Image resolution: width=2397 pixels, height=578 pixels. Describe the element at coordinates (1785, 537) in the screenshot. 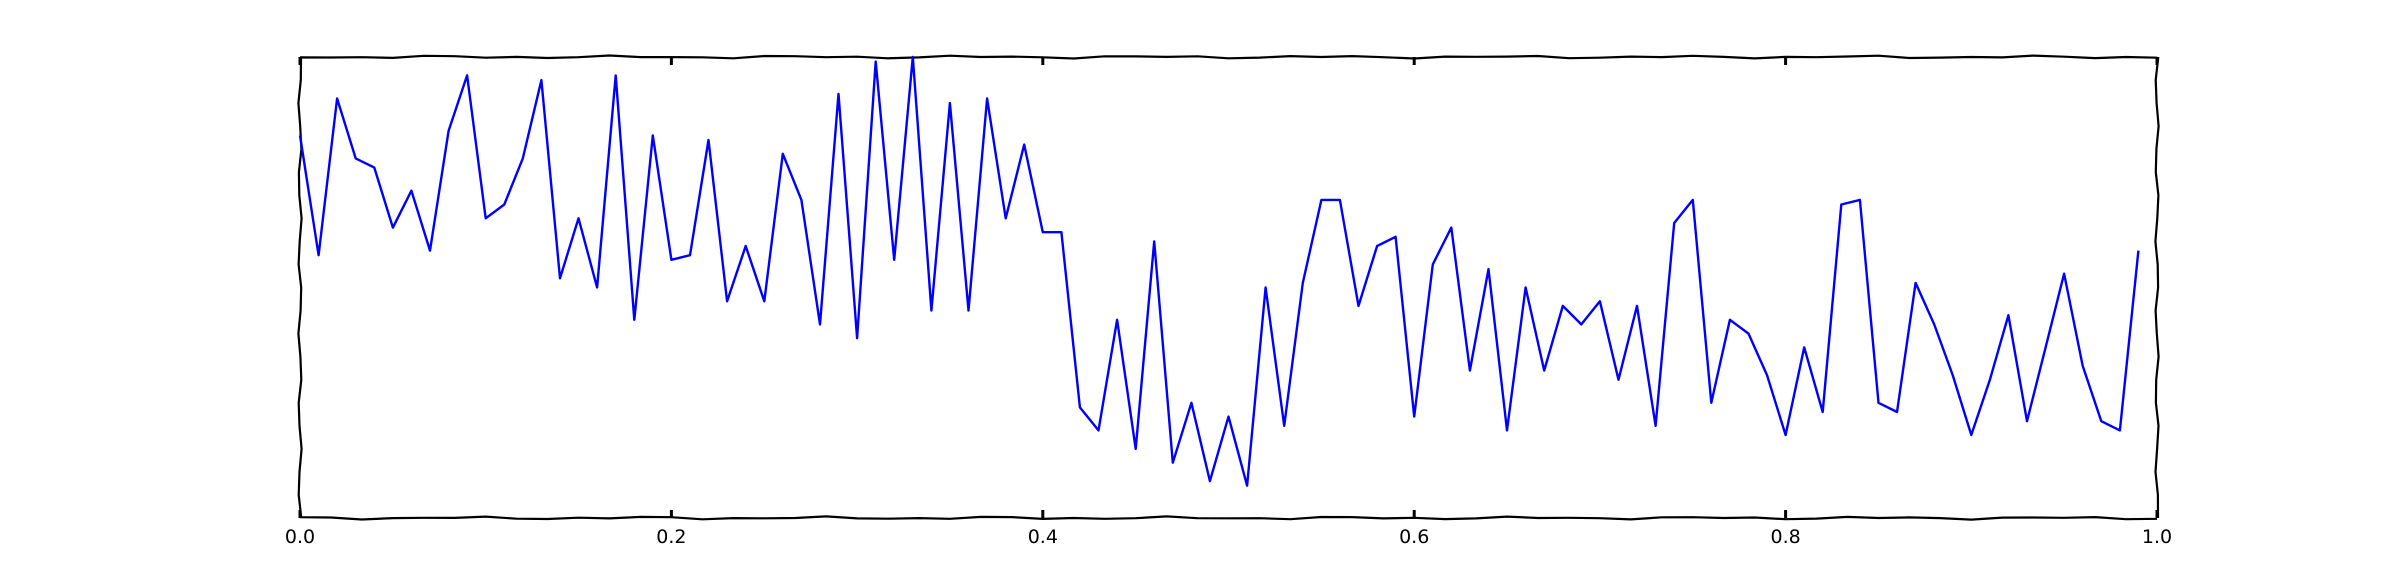

I see `x-tick-label: 0.8` at that location.